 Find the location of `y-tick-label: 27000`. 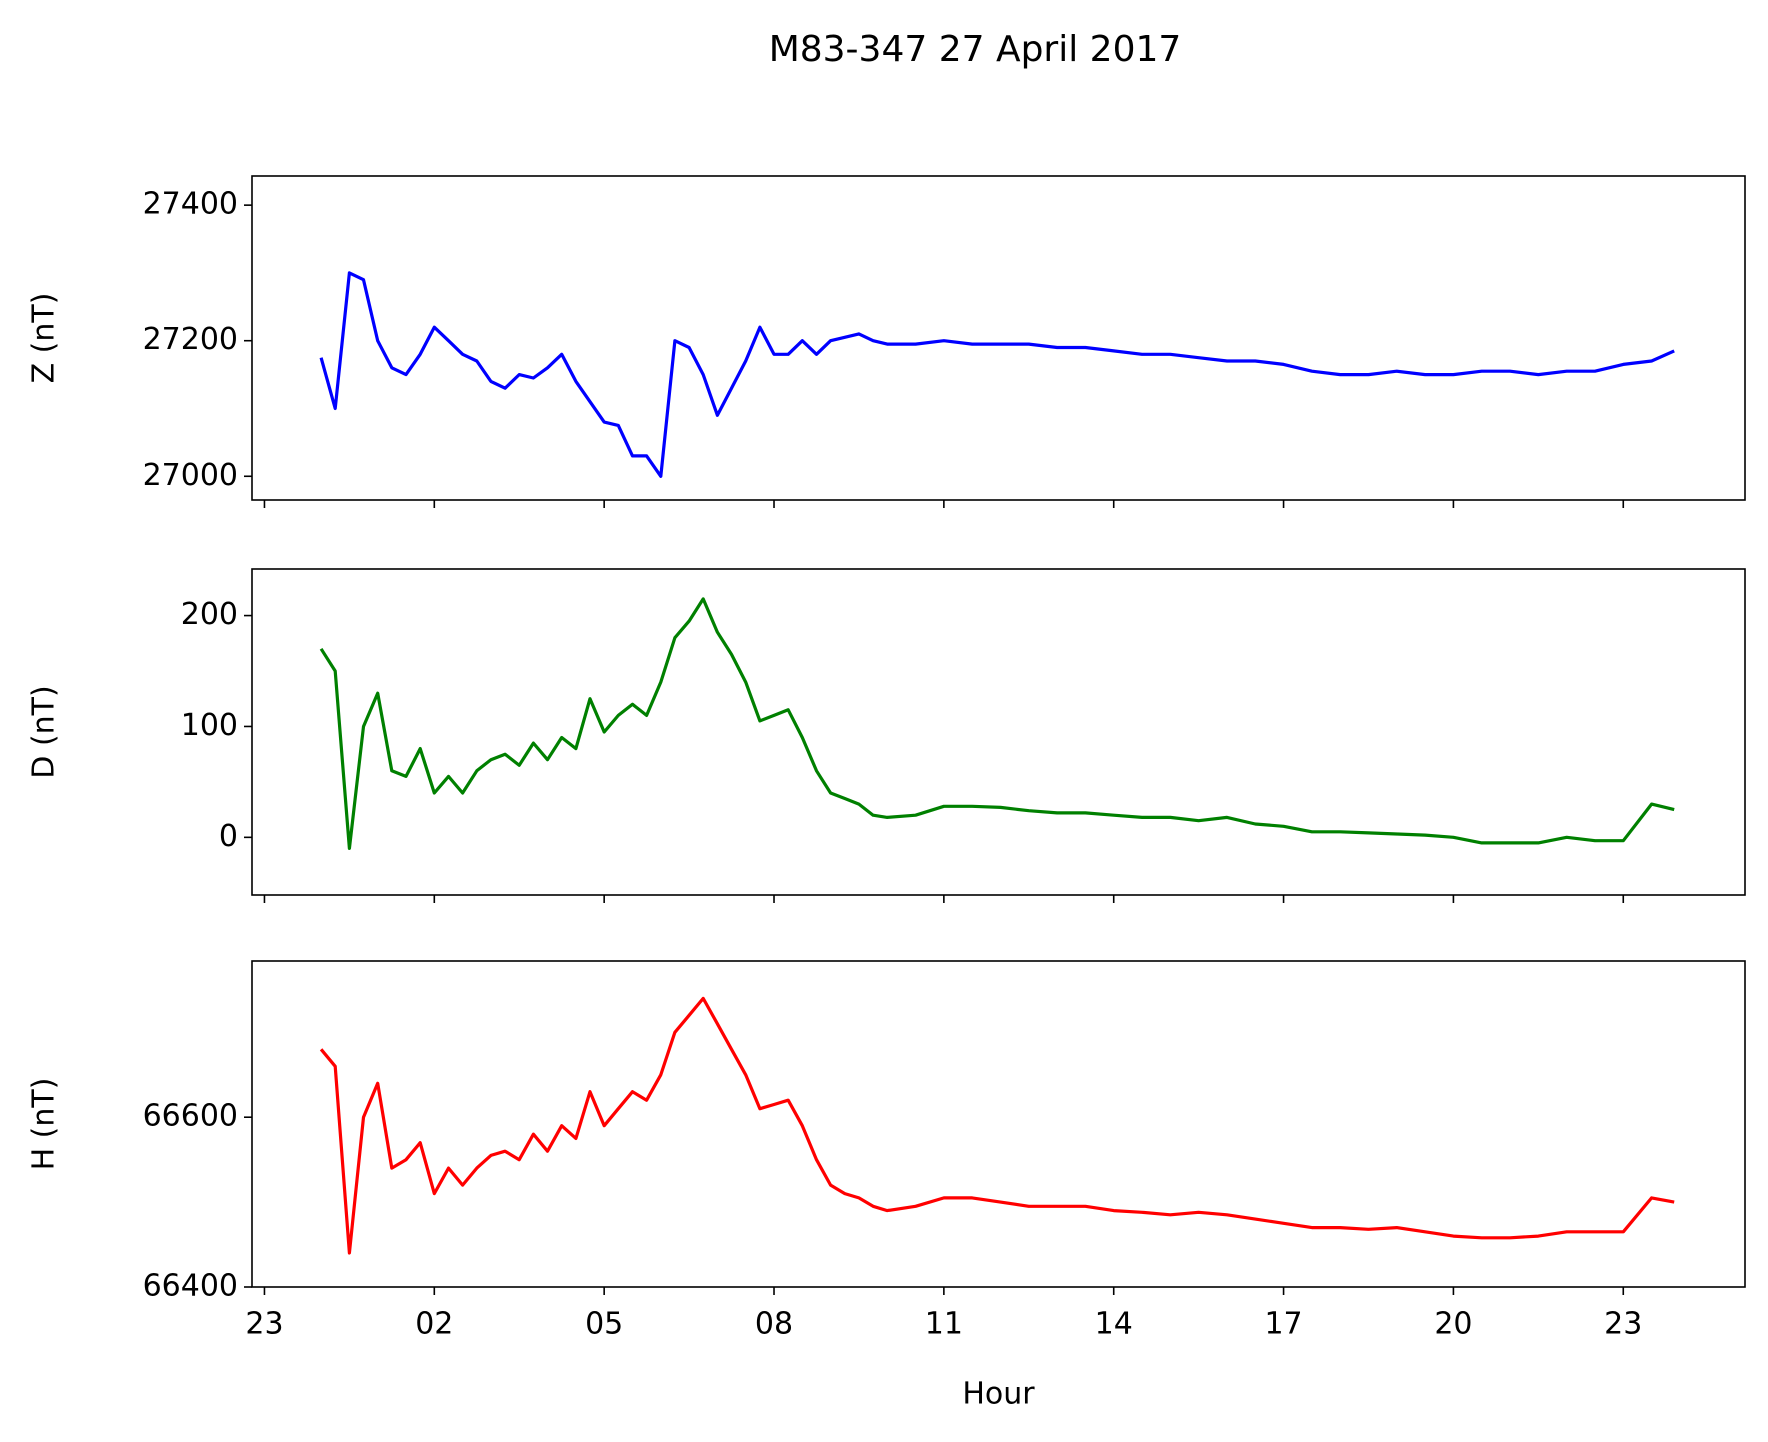

y-tick-label: 27000 is located at coordinates (190, 475).